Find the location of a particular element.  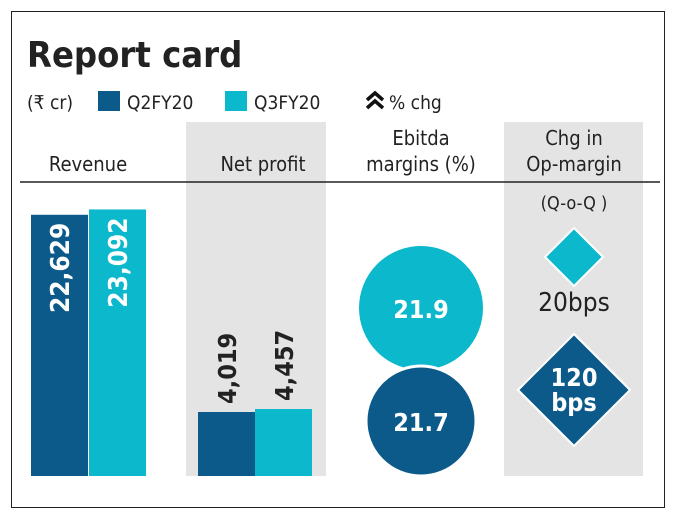

revenue-header: Revenue is located at coordinates (88, 164).